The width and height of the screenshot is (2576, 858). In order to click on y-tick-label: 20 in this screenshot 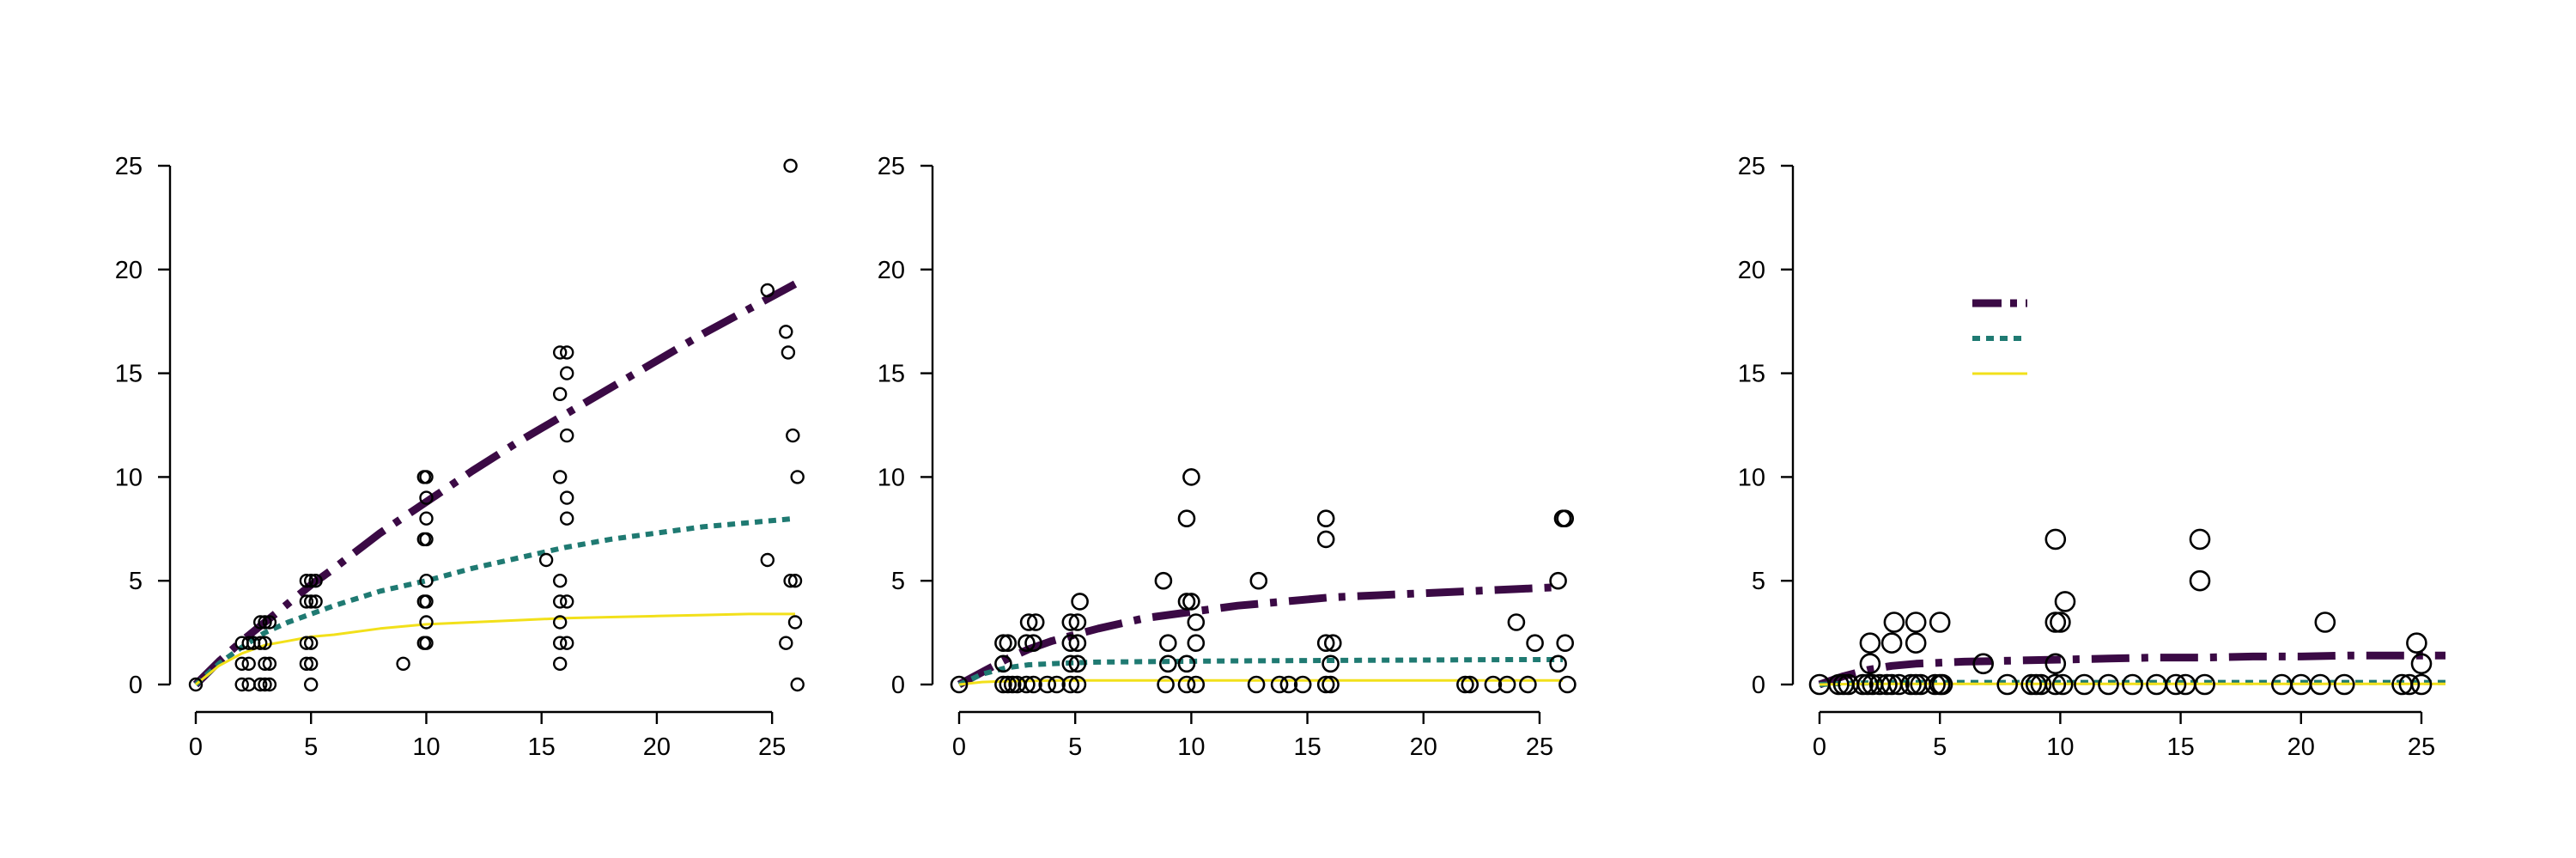, I will do `click(129, 270)`.